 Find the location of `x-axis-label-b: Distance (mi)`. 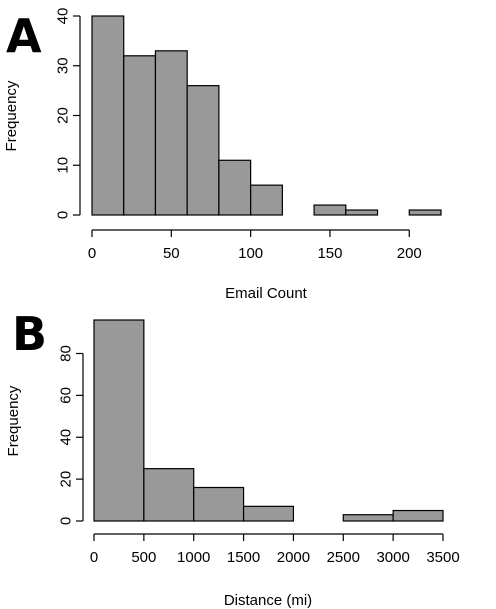

x-axis-label-b: Distance (mi) is located at coordinates (268, 600).